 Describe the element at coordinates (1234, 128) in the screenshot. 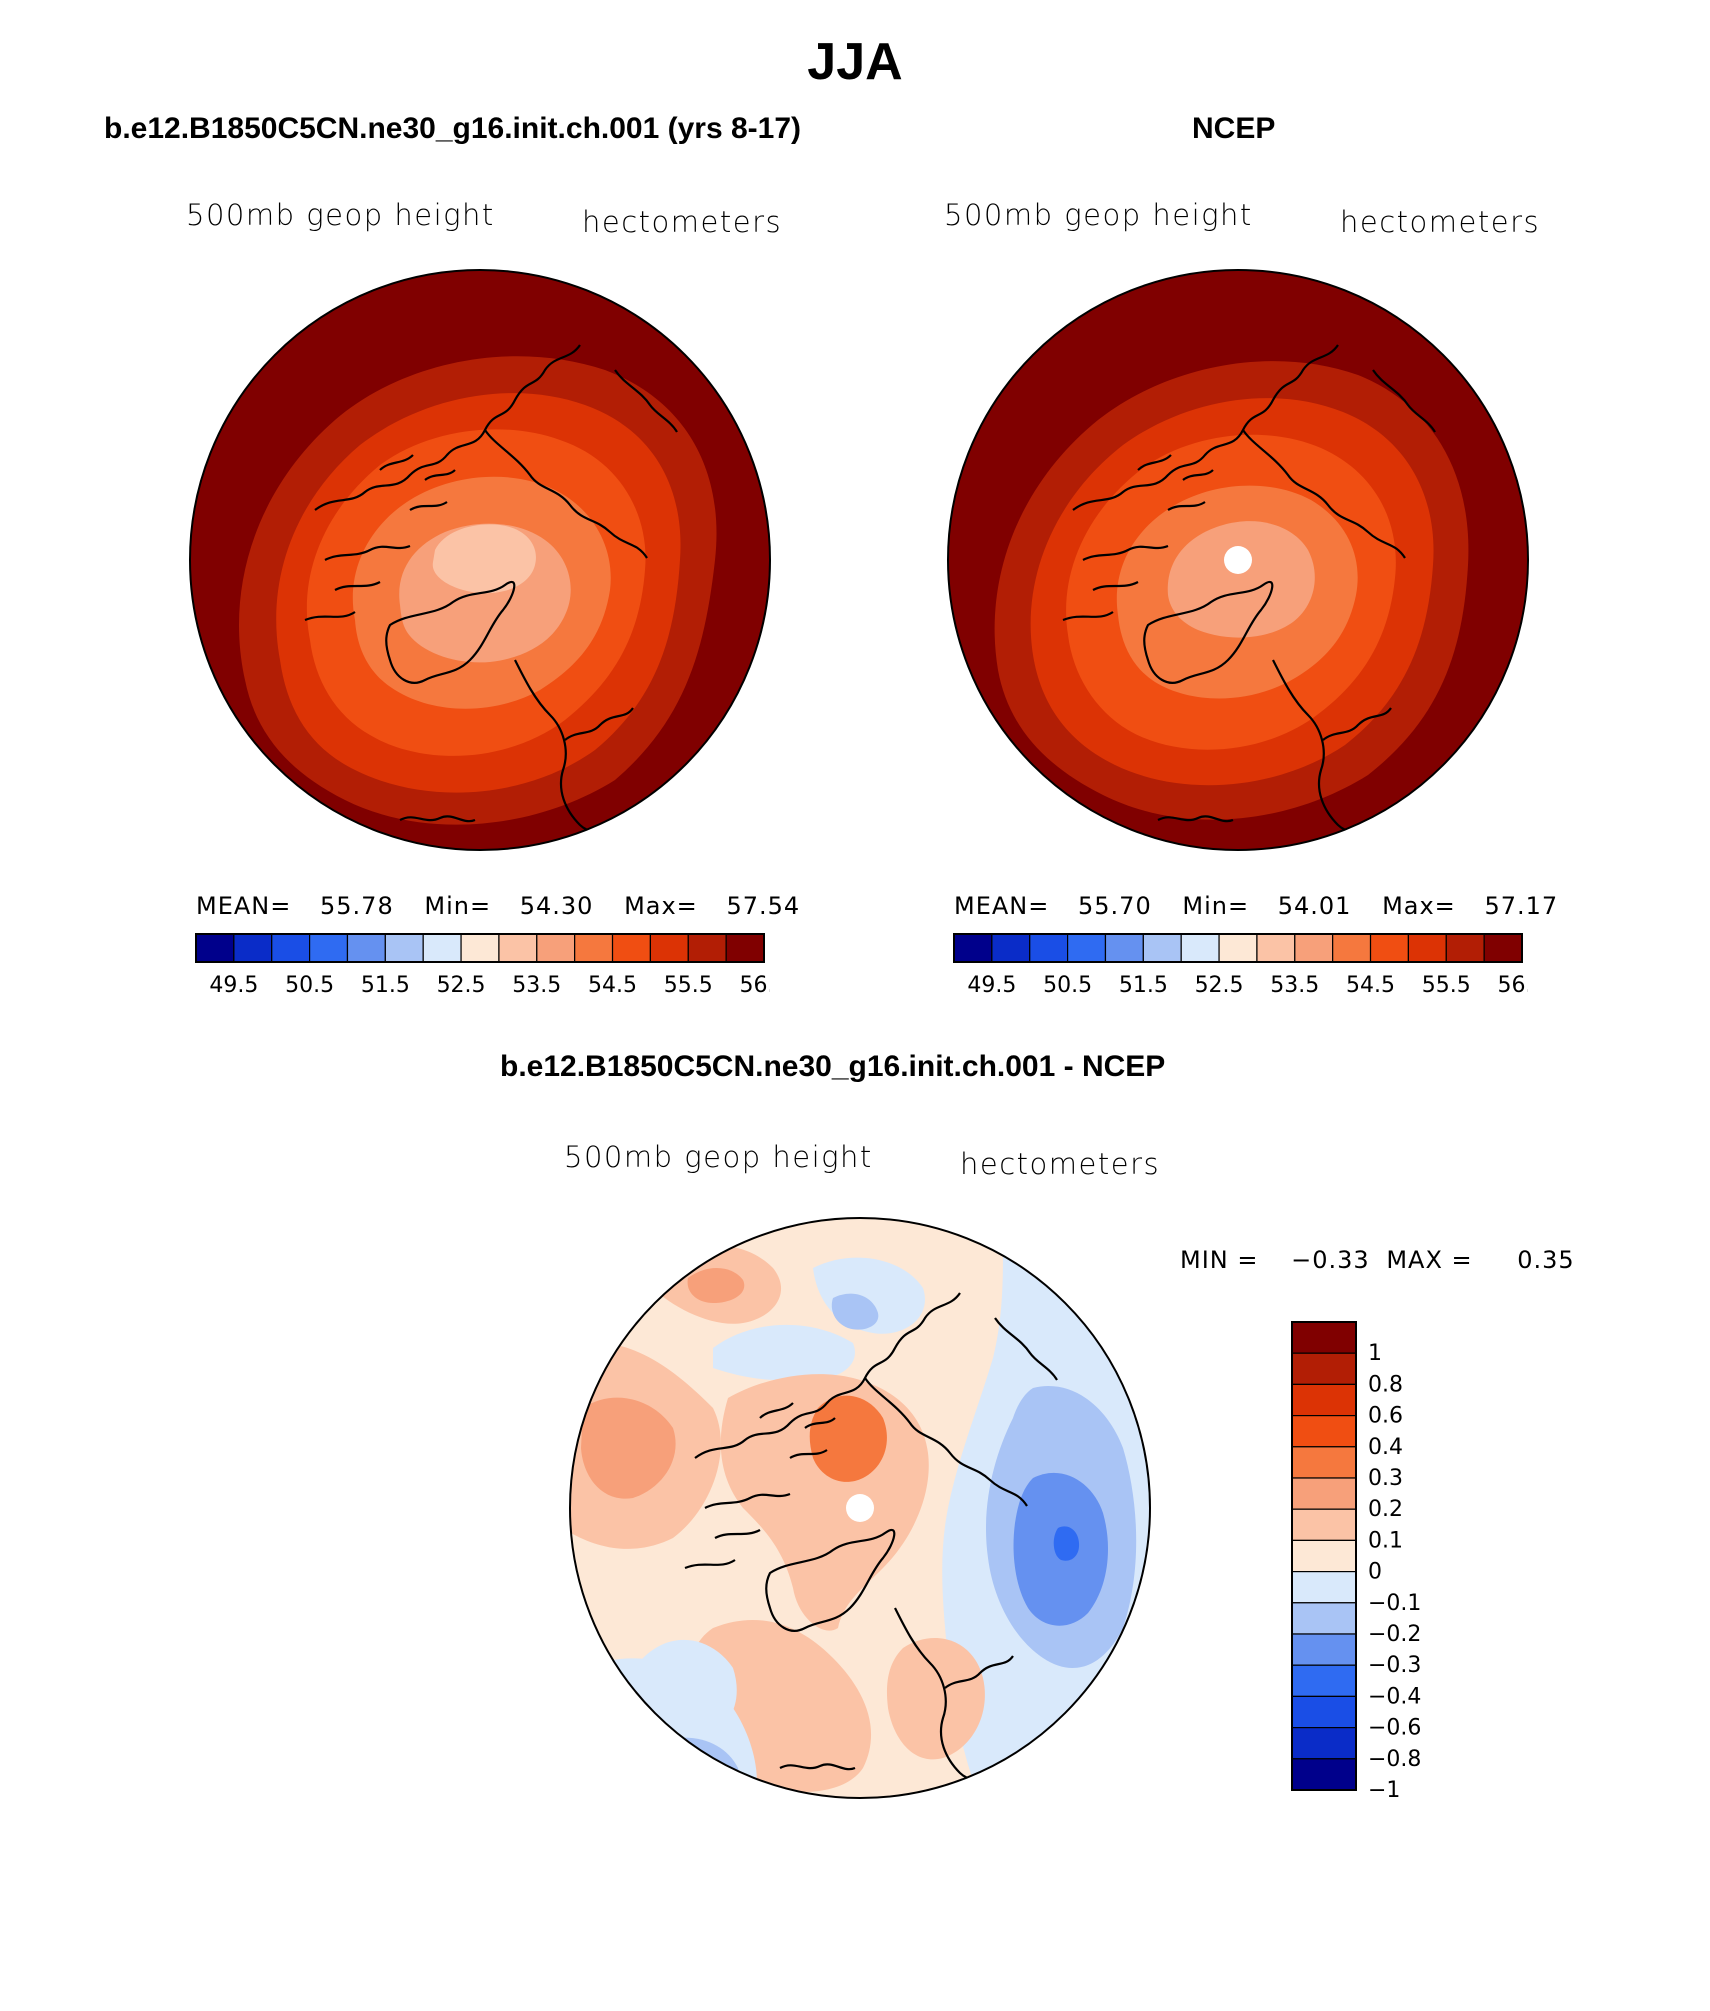

I see `obs-panel-title: NCEP` at that location.